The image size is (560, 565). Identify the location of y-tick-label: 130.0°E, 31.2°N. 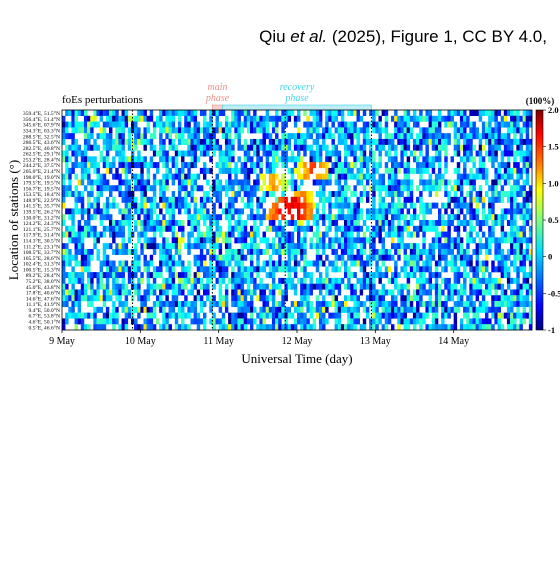
(41, 217).